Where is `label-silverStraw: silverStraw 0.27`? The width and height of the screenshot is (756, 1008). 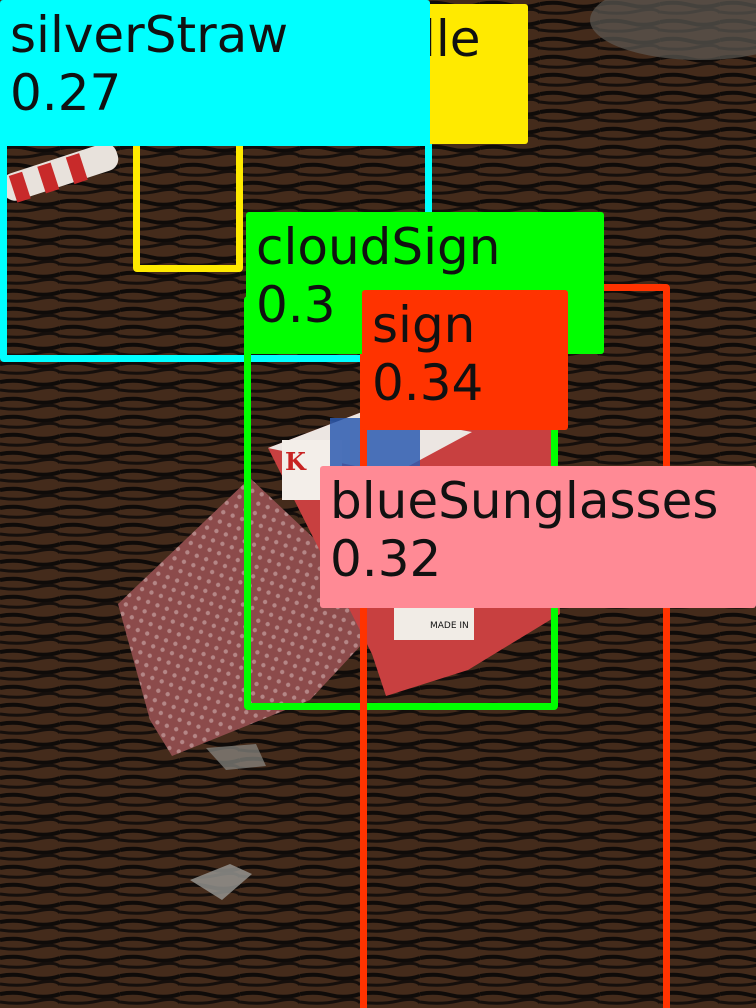
label-silverStraw: silverStraw 0.27 is located at coordinates (215, 73).